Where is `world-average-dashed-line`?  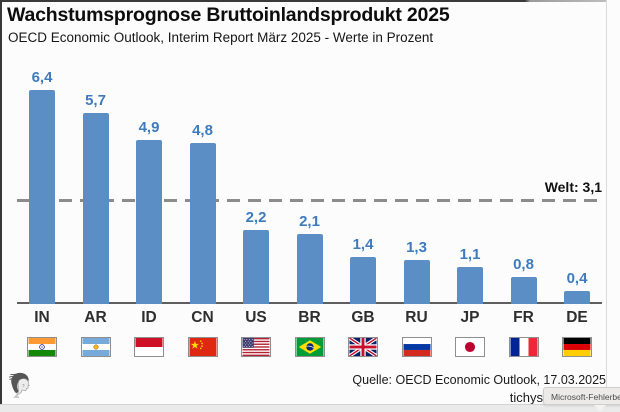
world-average-dashed-line is located at coordinates (309, 200).